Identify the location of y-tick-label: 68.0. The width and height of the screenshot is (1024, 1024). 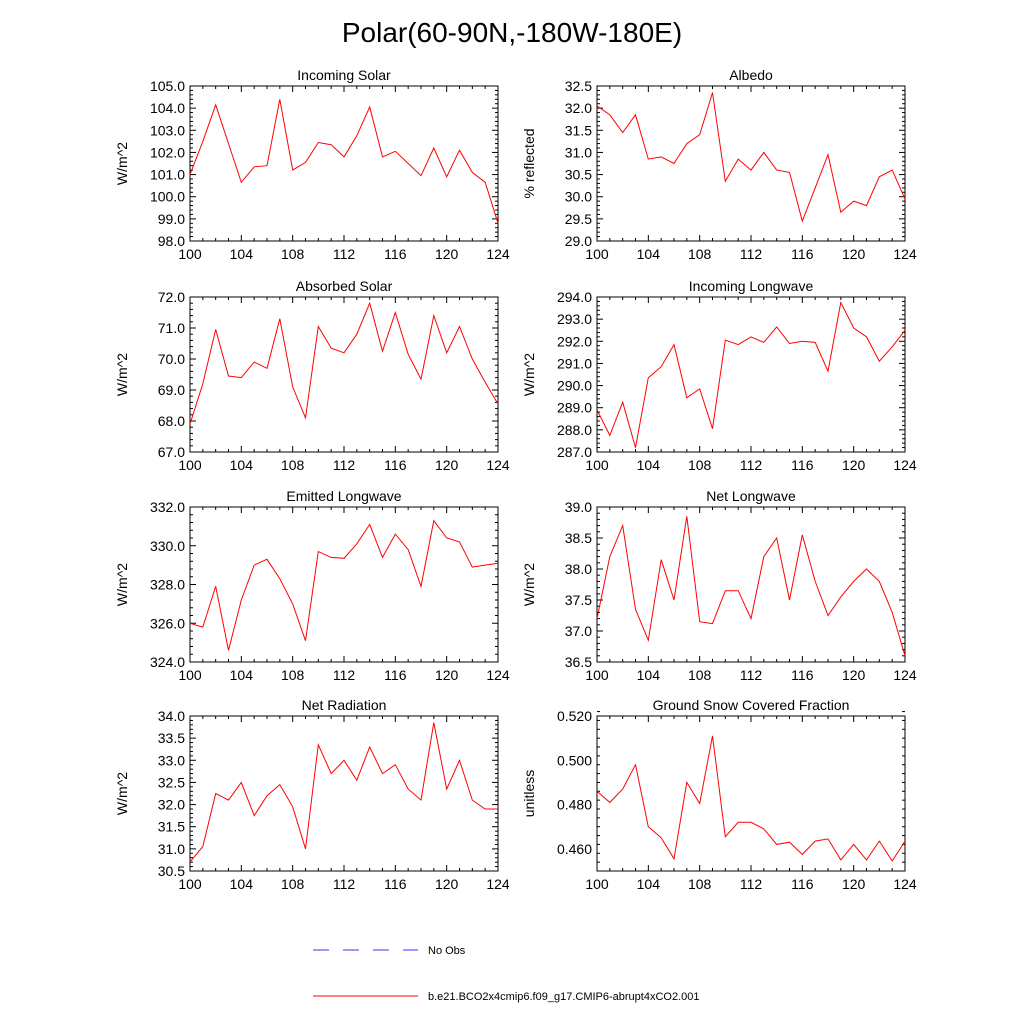
(171, 421).